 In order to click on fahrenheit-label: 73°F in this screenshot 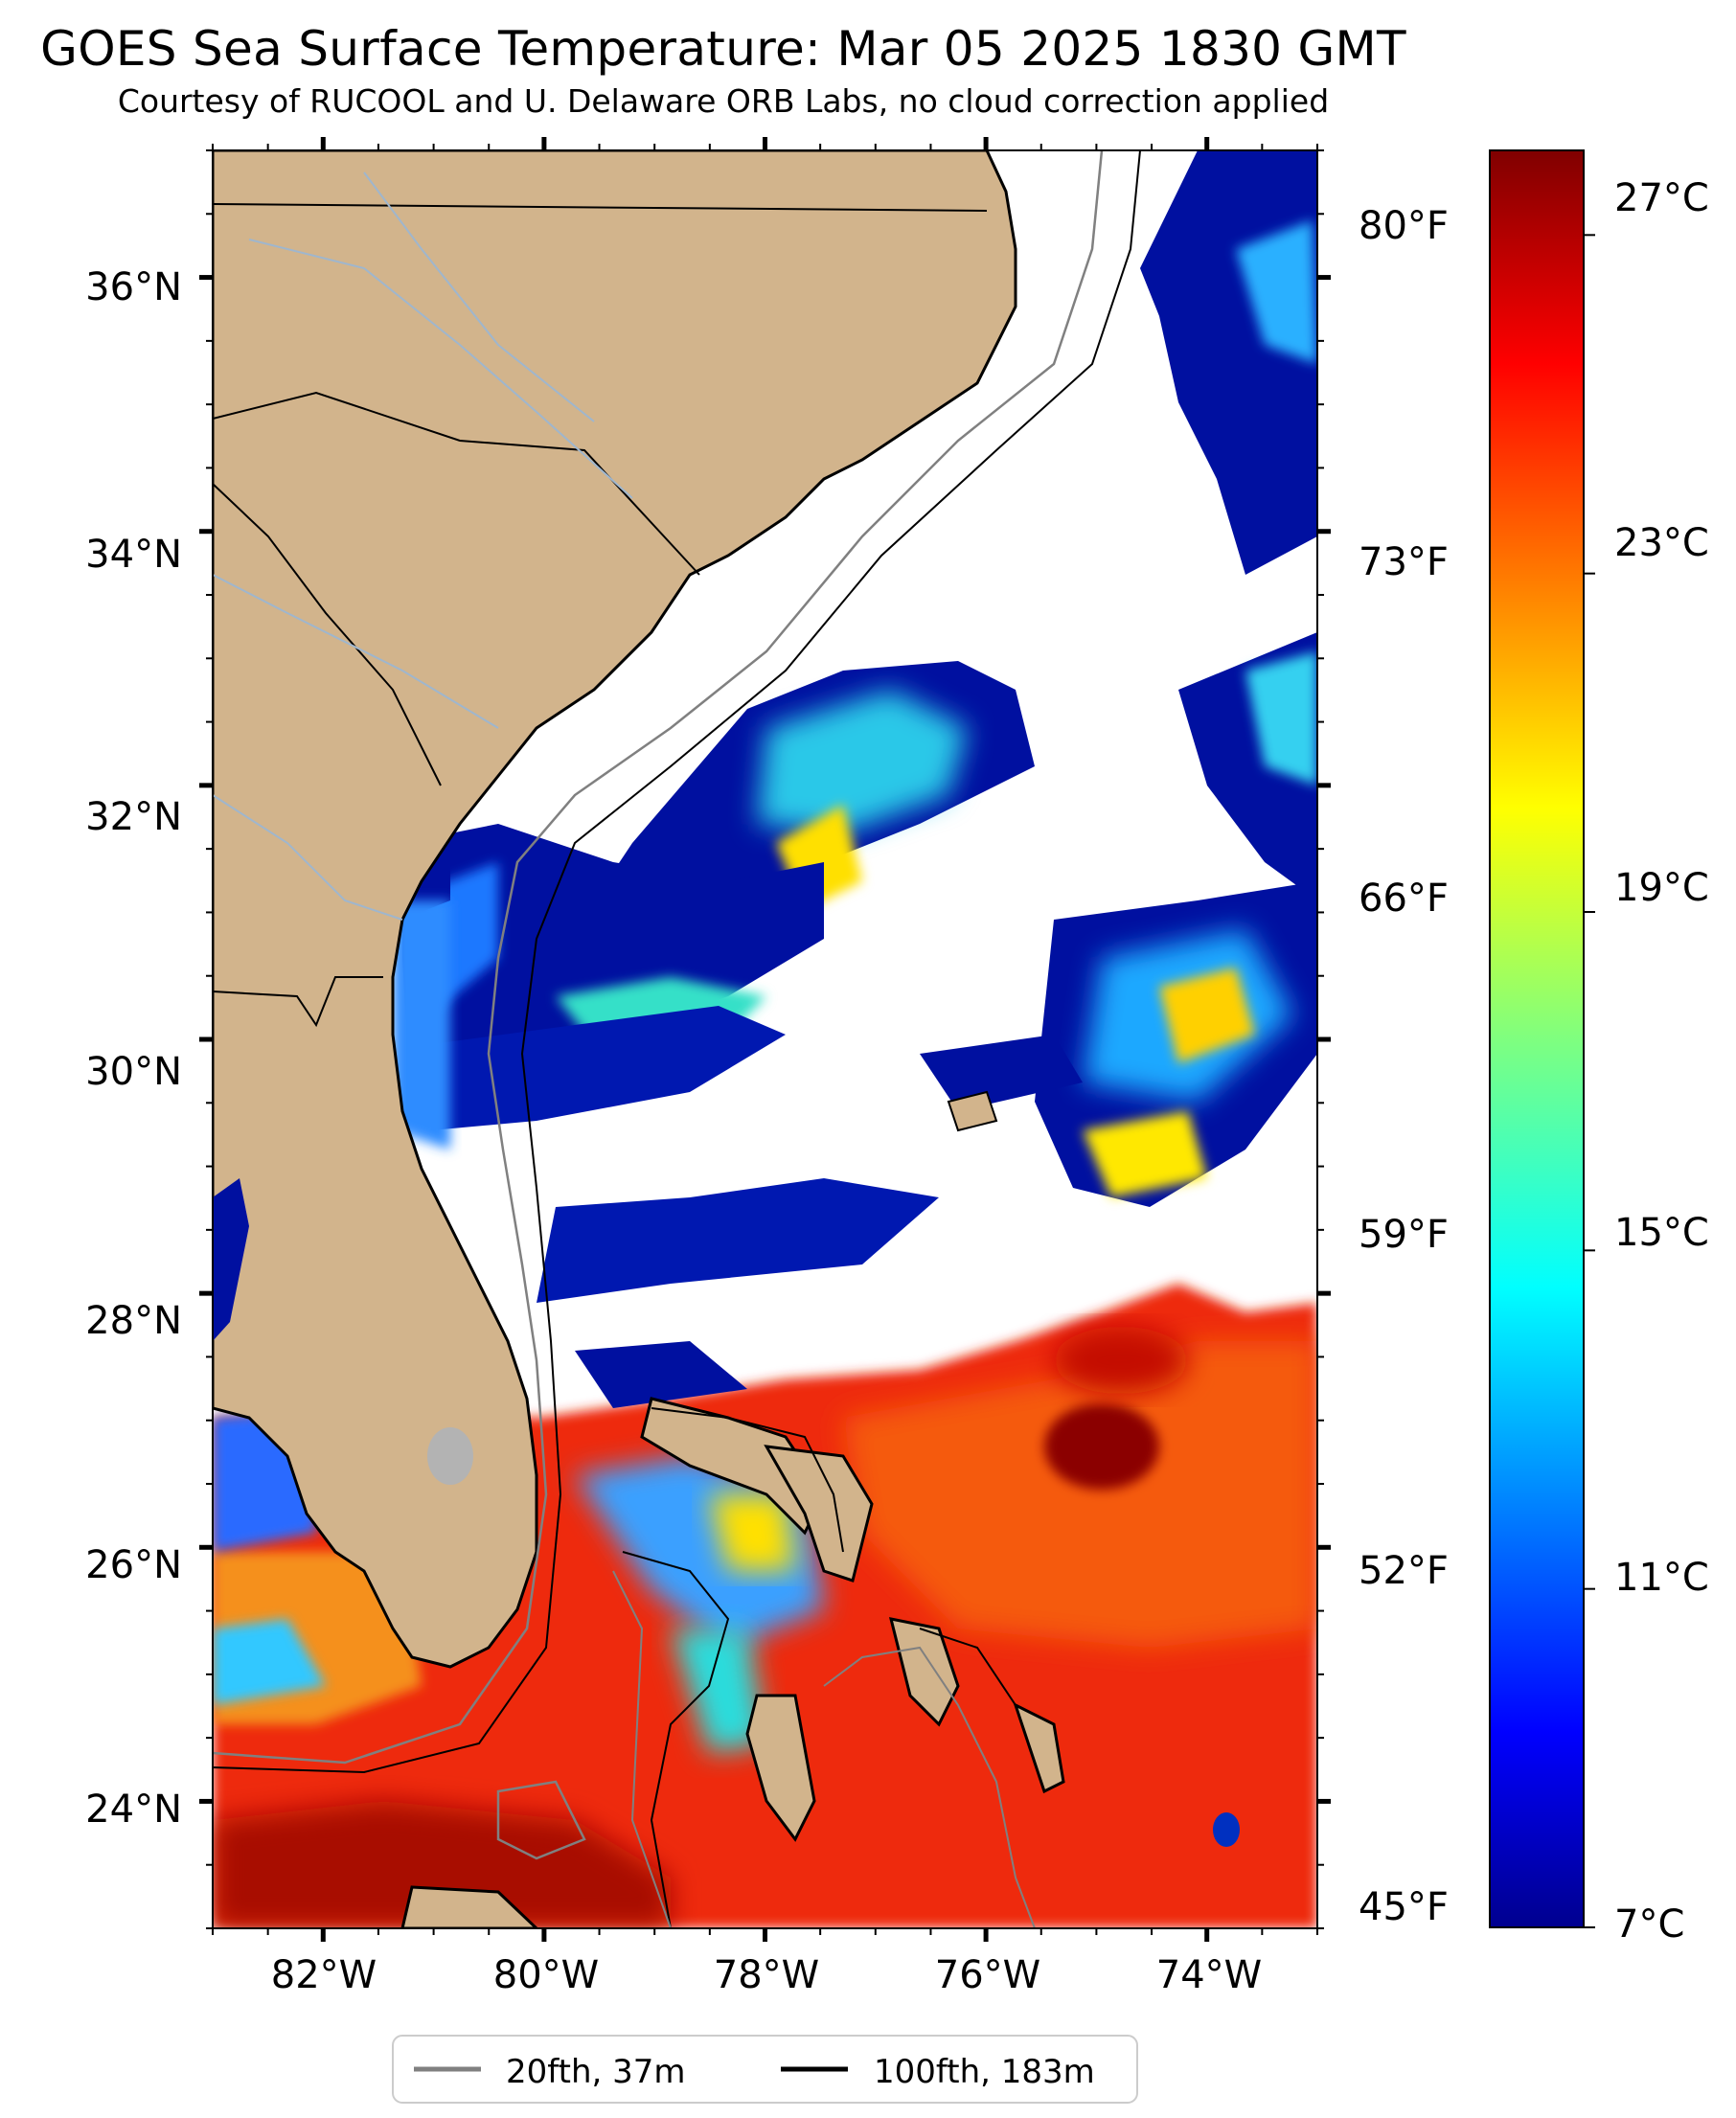, I will do `click(1404, 562)`.